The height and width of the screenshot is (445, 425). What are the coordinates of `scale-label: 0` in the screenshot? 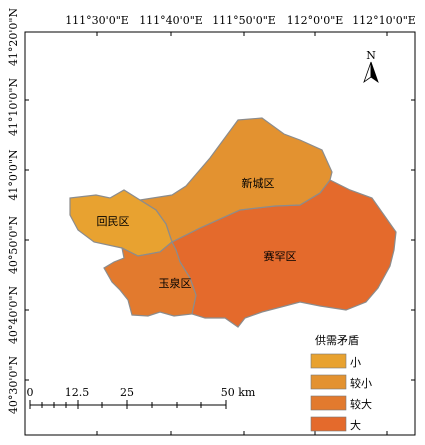 It's located at (30, 392).